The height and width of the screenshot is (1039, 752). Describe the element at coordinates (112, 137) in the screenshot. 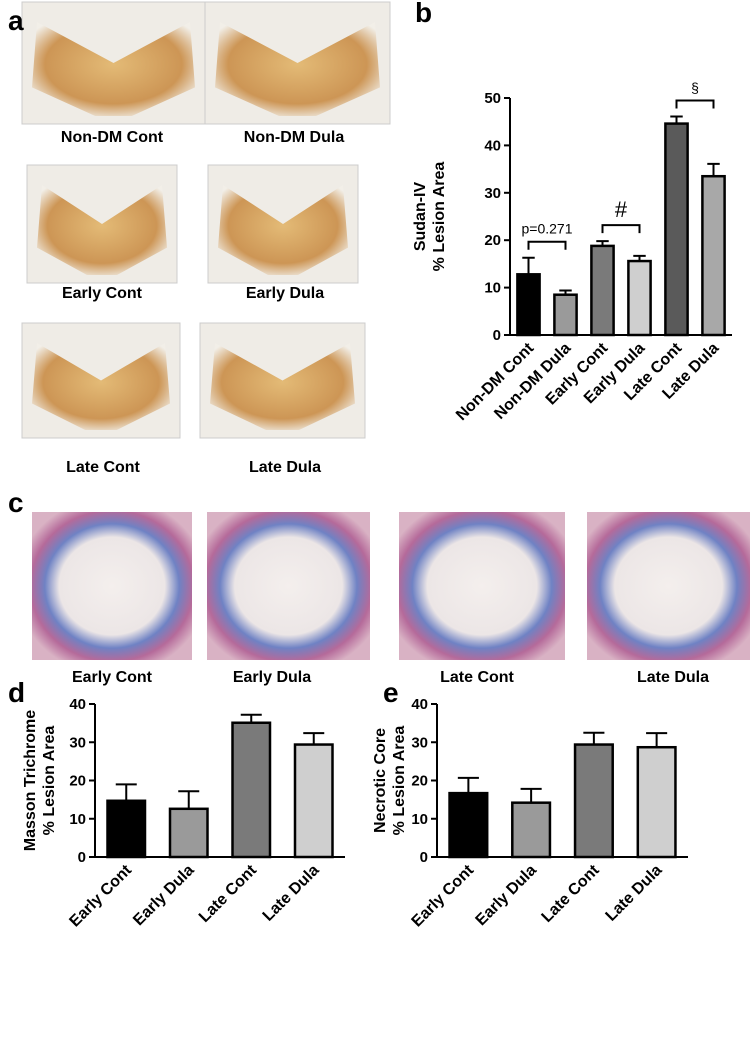

I see `photo-caption: Non-DM Cont` at that location.